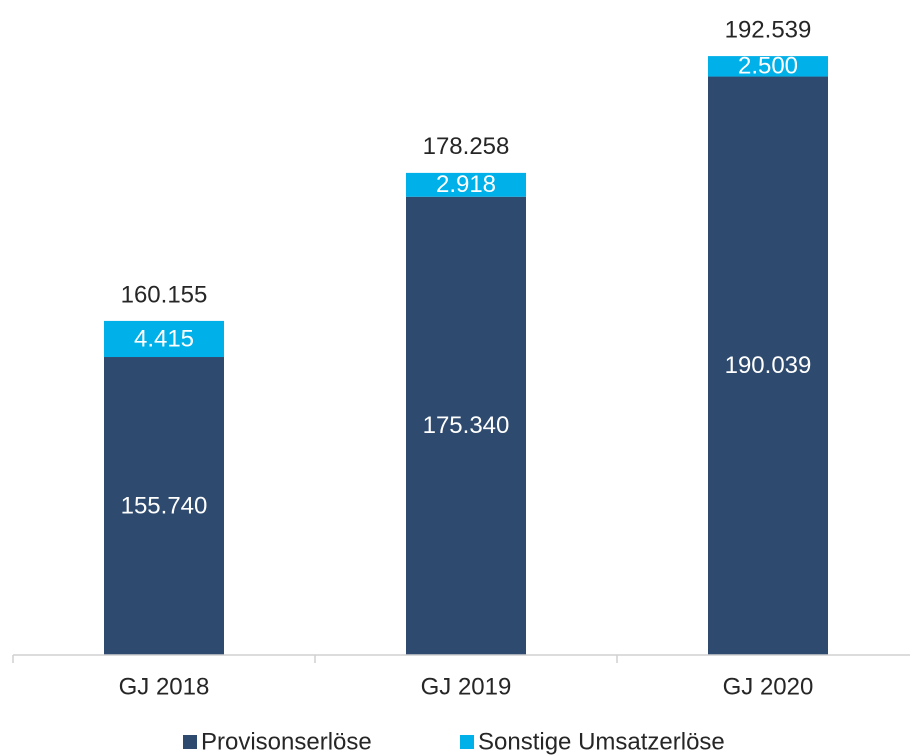 Image resolution: width=910 pixels, height=755 pixels. What do you see at coordinates (768, 686) in the screenshot?
I see `x-tick-label: GJ 2020` at bounding box center [768, 686].